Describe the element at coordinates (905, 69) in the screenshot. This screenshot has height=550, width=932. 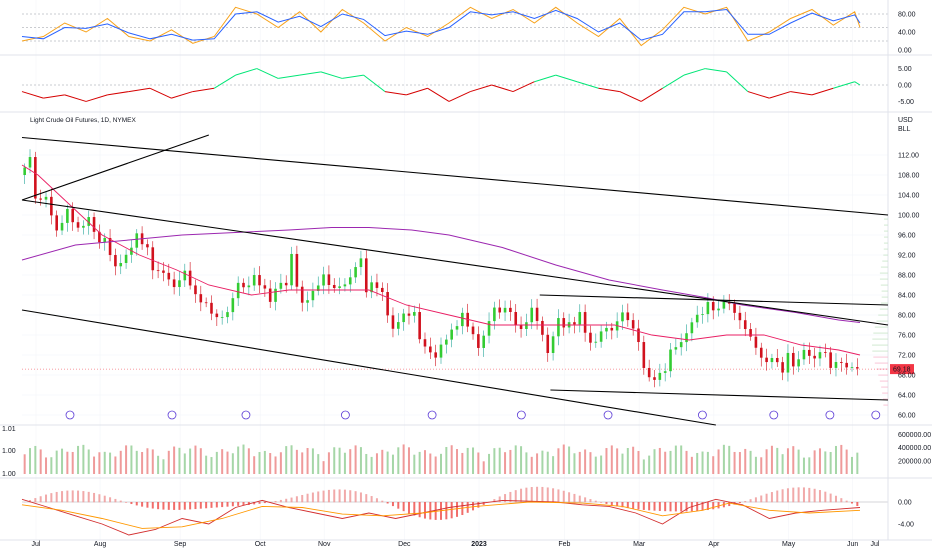
I see `osc-tick-label: 5.00` at that location.